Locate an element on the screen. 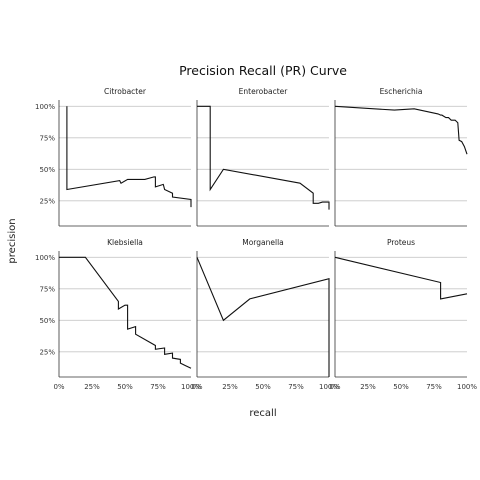 The width and height of the screenshot is (480, 480). x-axis-title: recall is located at coordinates (262, 413).